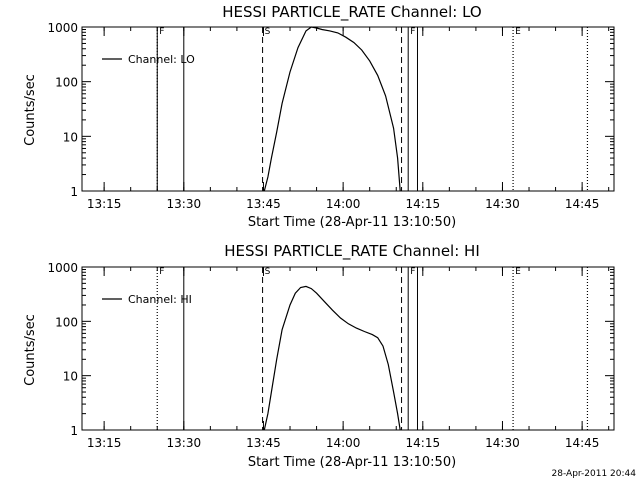 This screenshot has width=640, height=480. What do you see at coordinates (594, 474) in the screenshot?
I see `footer-timestamp: 28-Apr-2011 20:44` at bounding box center [594, 474].